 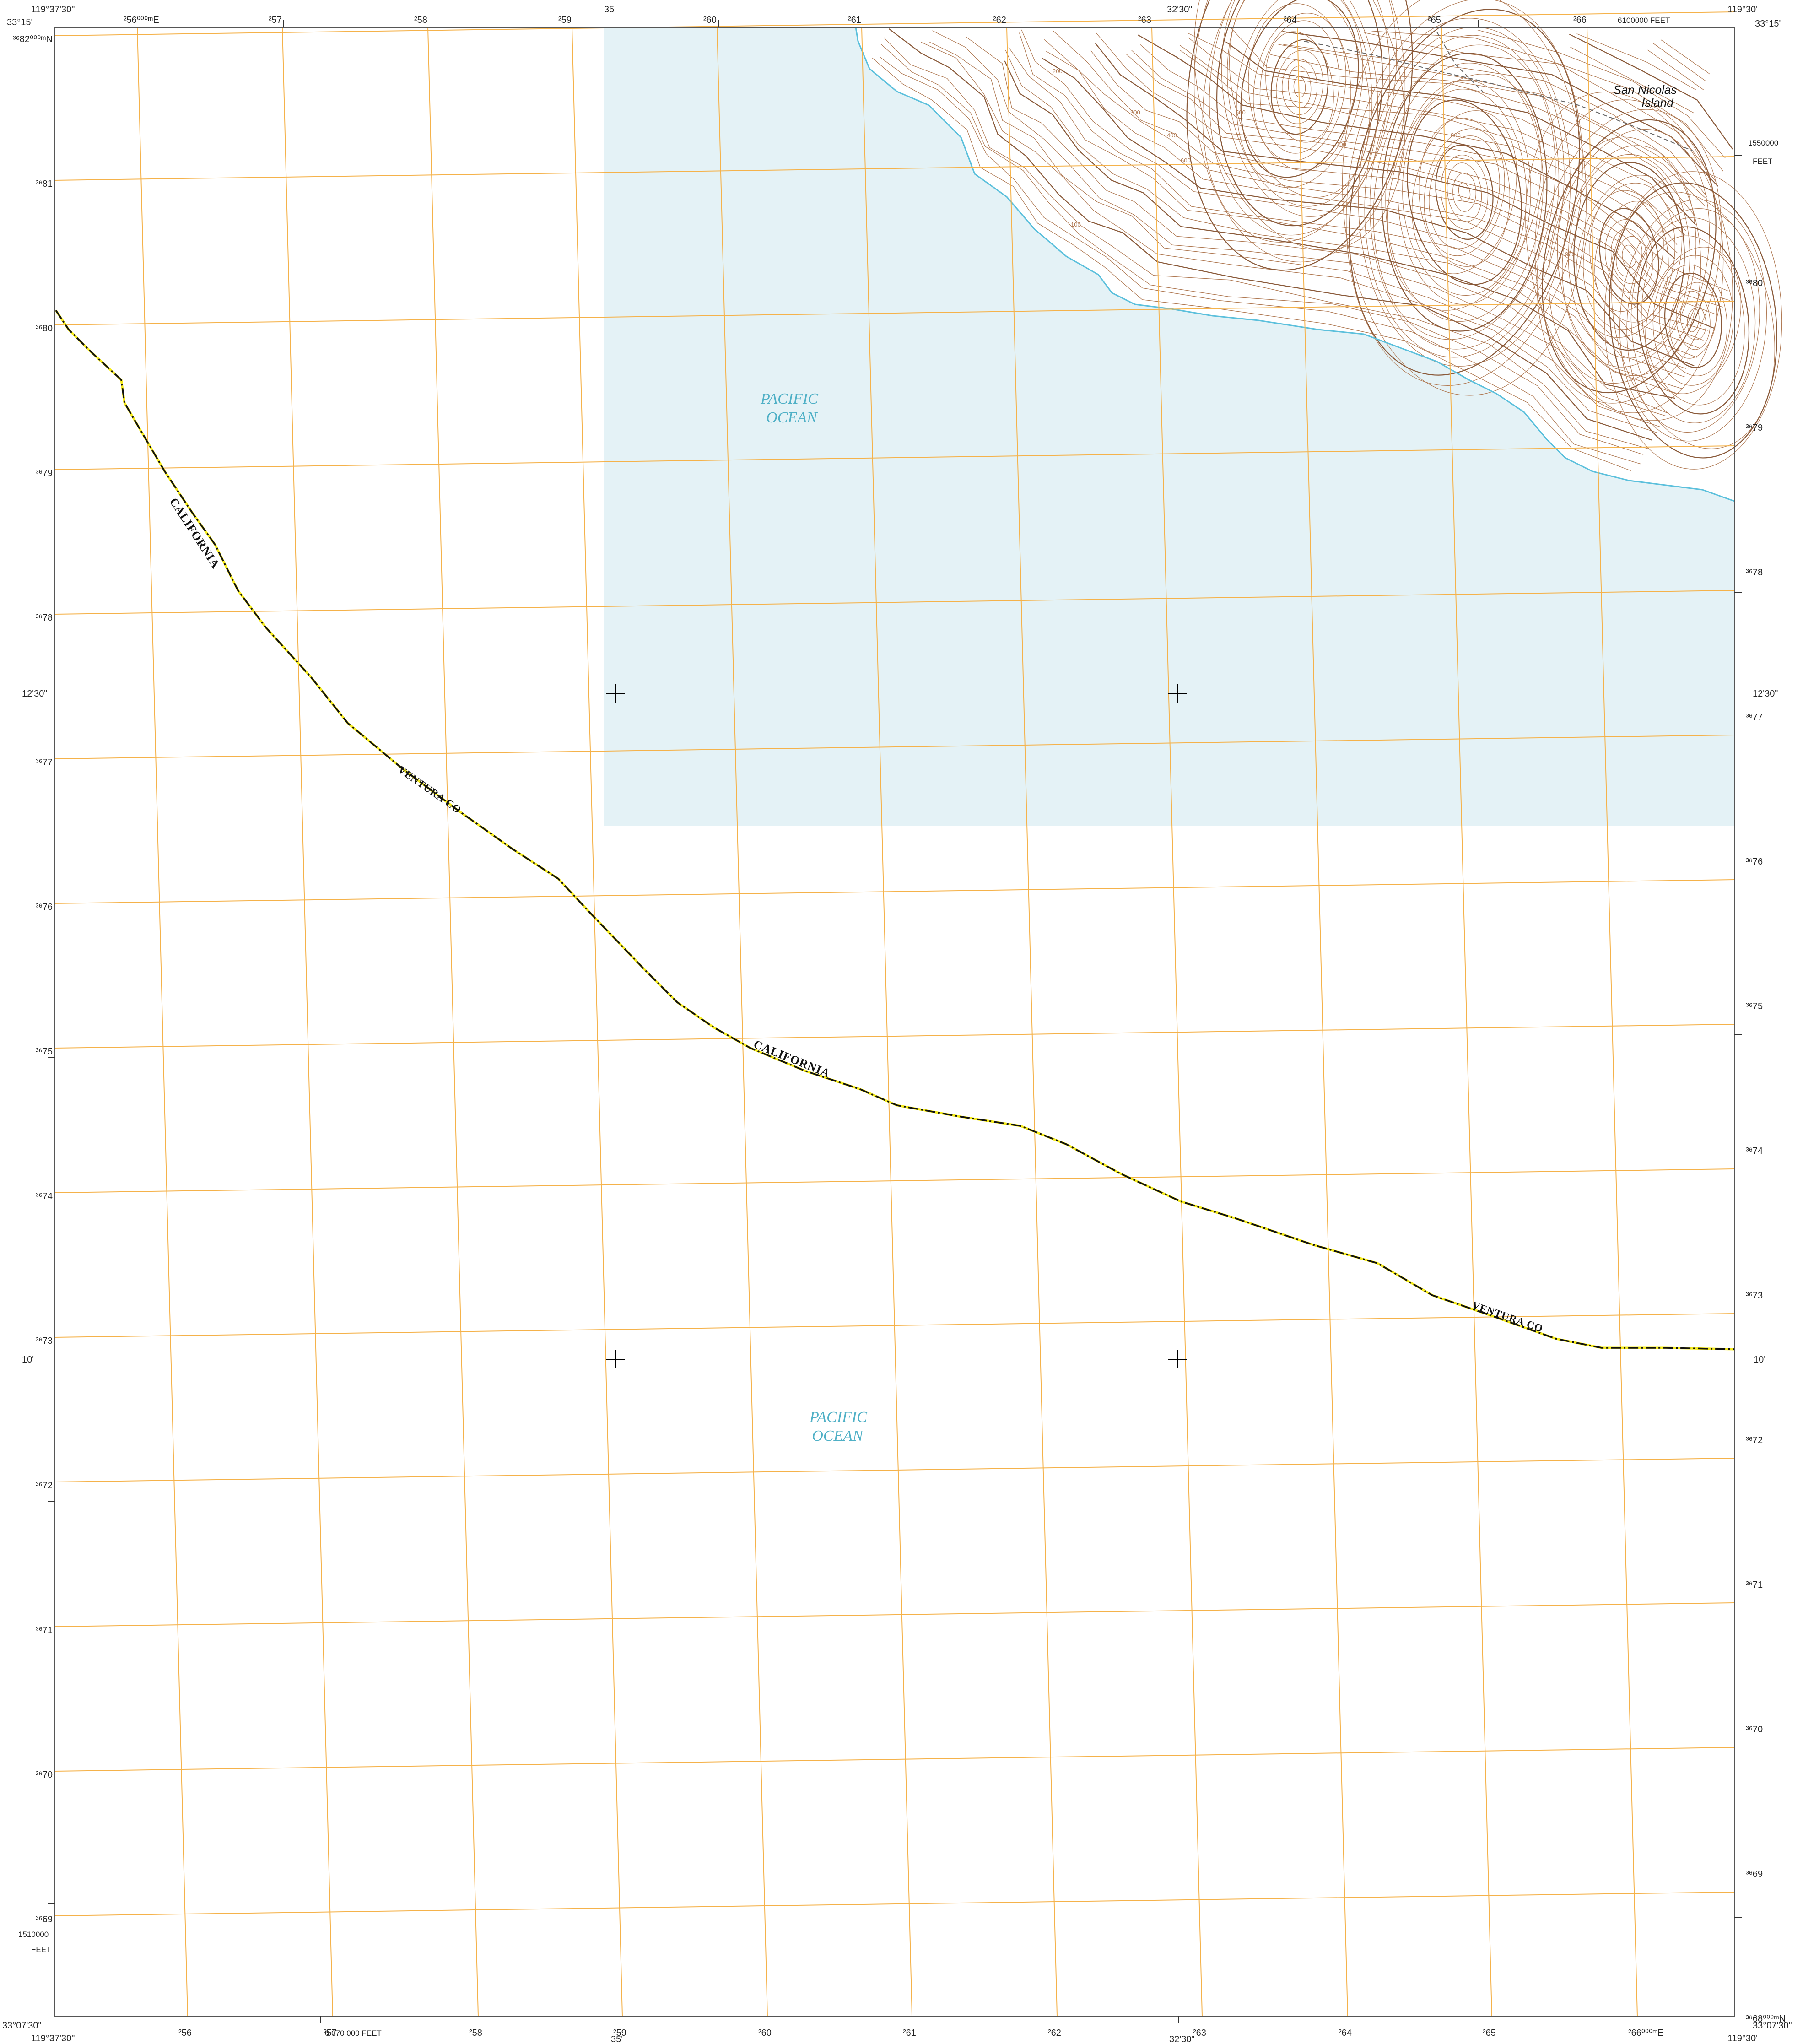 What do you see at coordinates (44, 618) in the screenshot?
I see `left-northing-label: ³⁶78` at bounding box center [44, 618].